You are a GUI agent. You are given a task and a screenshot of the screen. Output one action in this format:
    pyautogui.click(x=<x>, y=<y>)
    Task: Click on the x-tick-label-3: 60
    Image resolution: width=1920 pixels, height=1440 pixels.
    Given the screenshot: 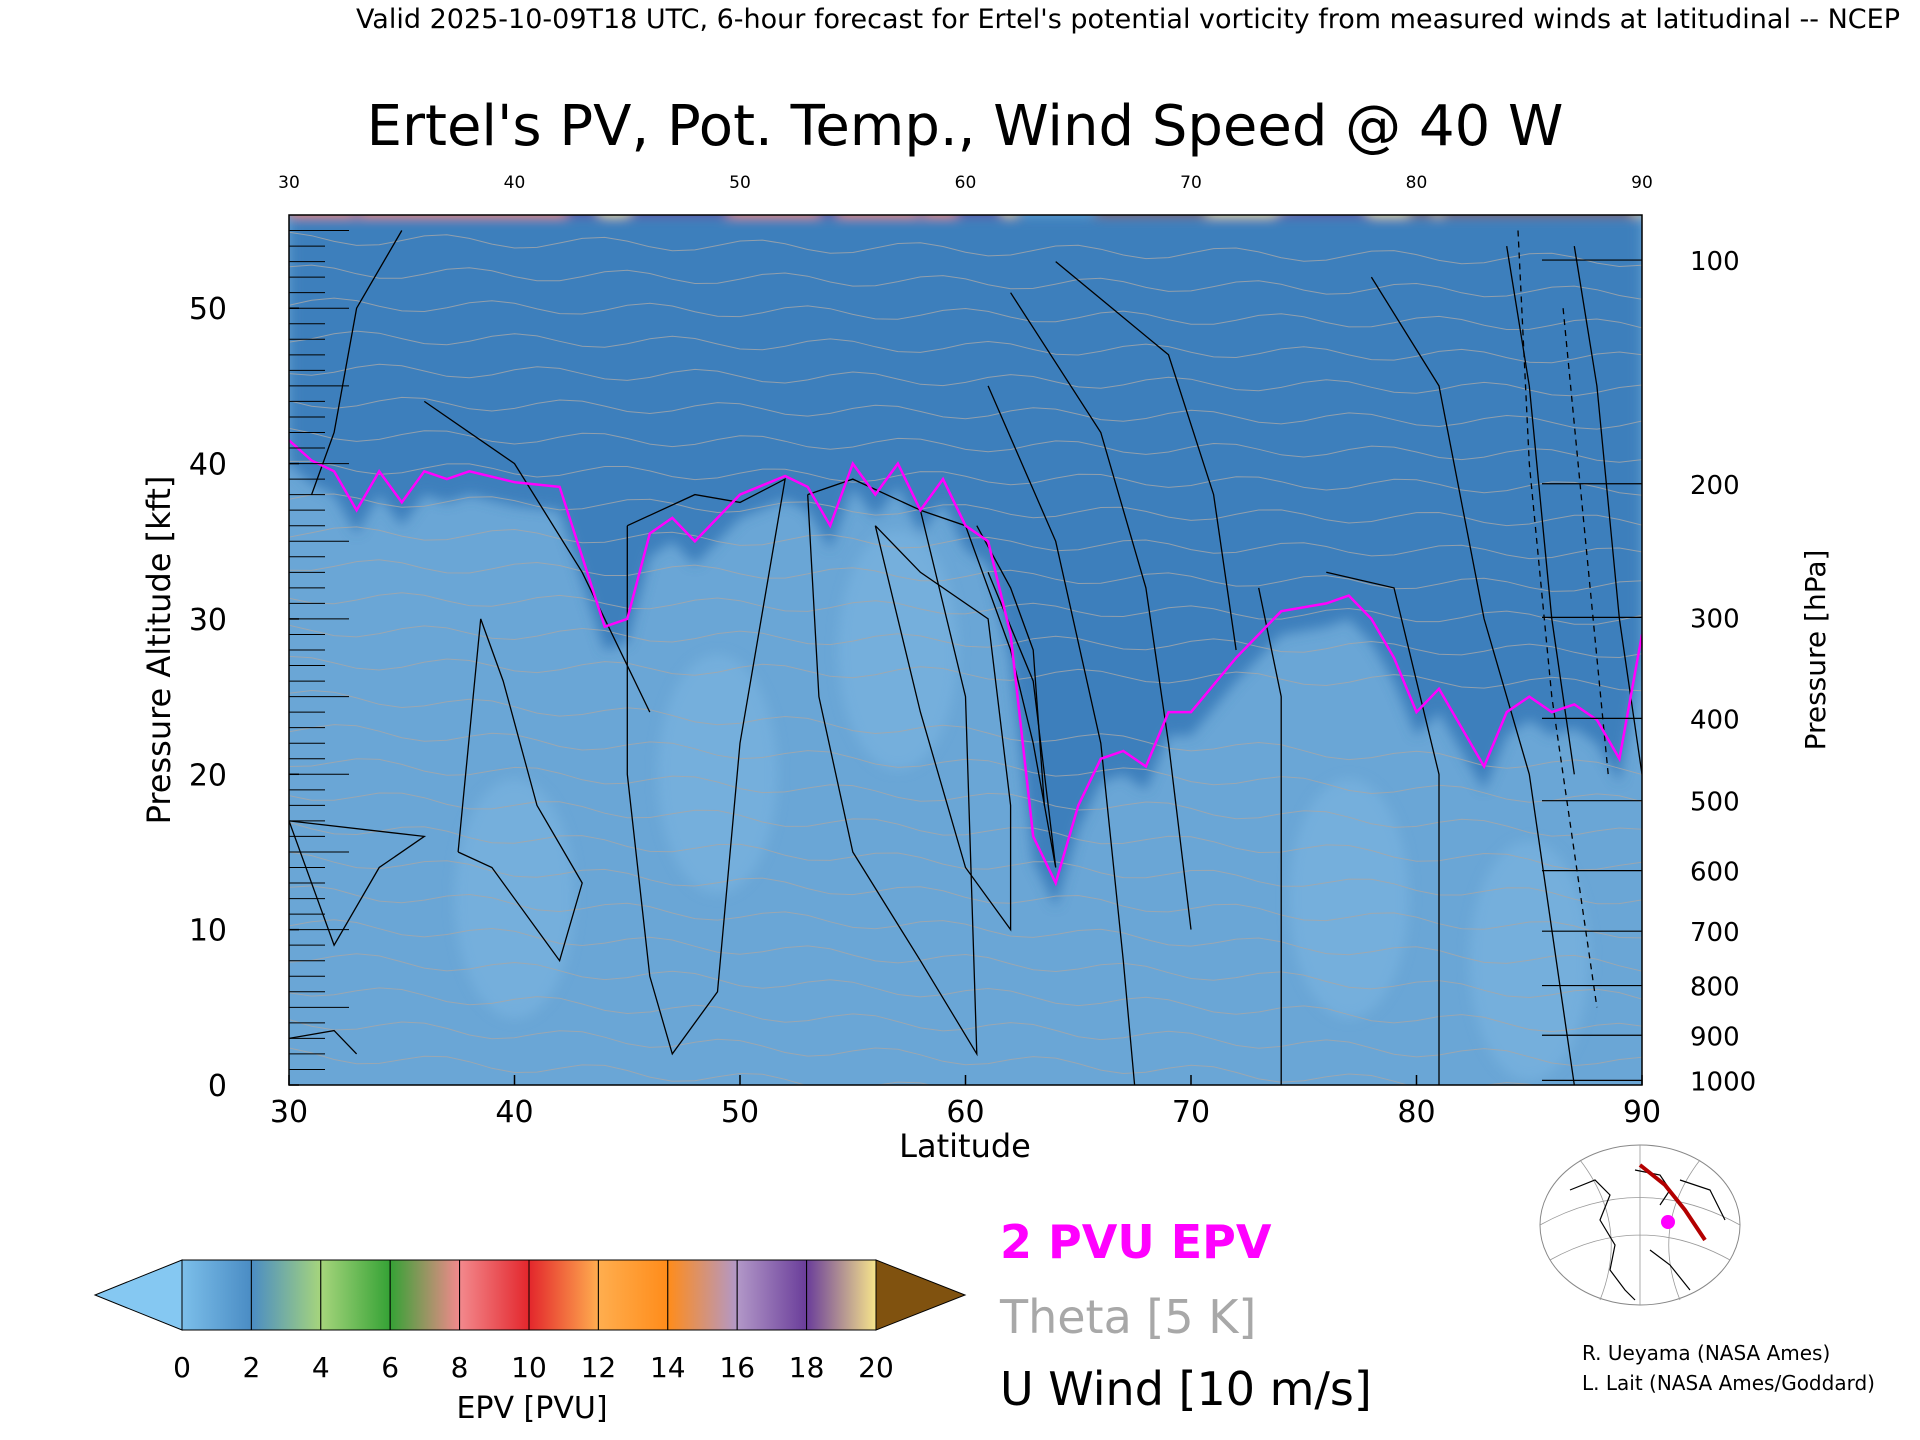 What is the action you would take?
    pyautogui.click(x=965, y=1112)
    